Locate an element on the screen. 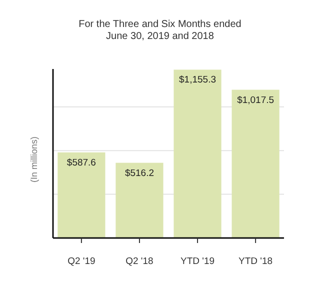 The image size is (317, 293). x-tick-label: Q2 '18 is located at coordinates (140, 261).